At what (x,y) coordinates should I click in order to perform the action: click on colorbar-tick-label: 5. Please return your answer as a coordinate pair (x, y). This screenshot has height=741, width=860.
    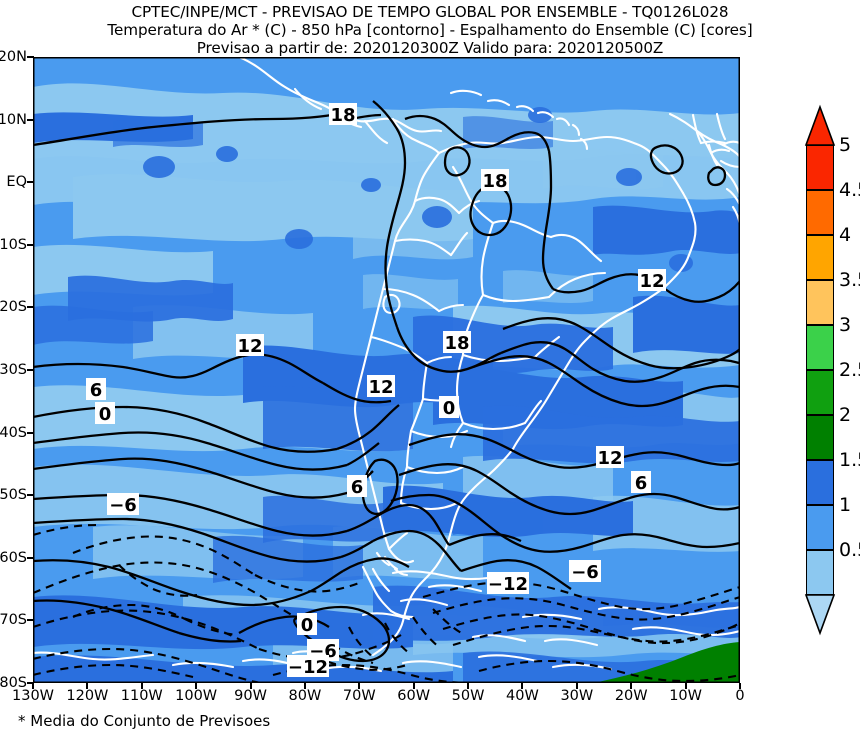
    Looking at the image, I should click on (845, 145).